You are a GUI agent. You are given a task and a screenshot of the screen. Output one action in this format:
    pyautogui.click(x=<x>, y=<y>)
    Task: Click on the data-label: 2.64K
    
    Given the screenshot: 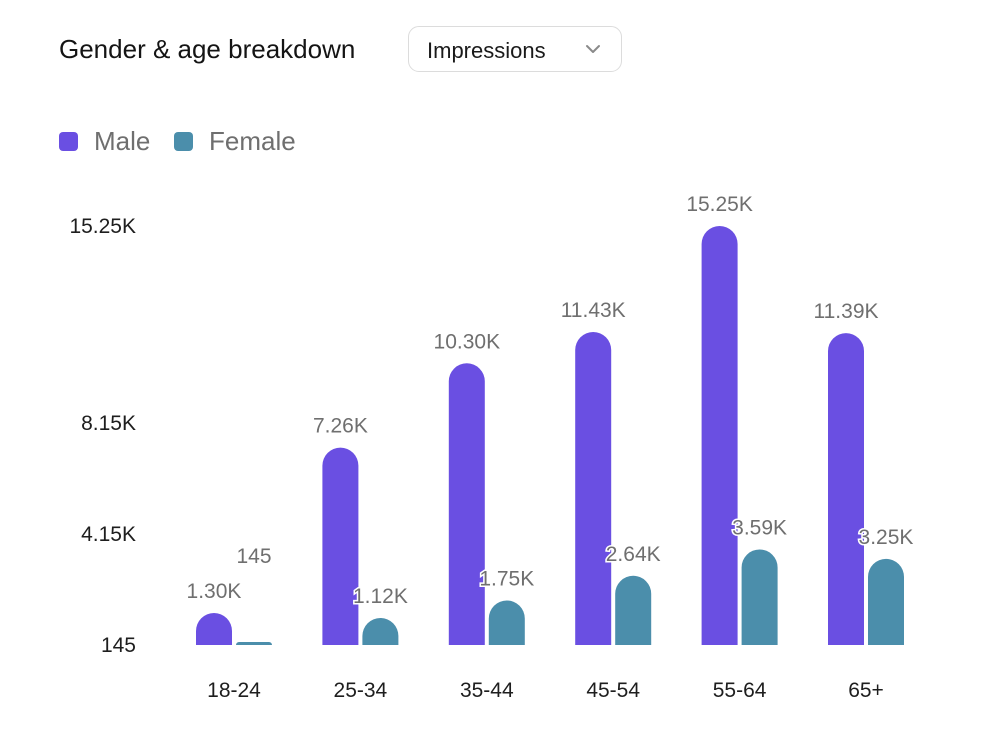 What is the action you would take?
    pyautogui.click(x=633, y=554)
    